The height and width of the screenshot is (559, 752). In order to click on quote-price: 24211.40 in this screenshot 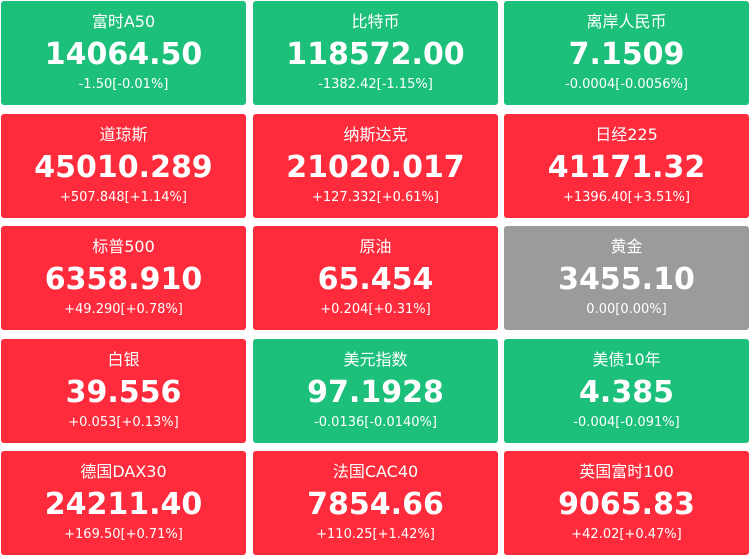, I will do `click(123, 504)`.